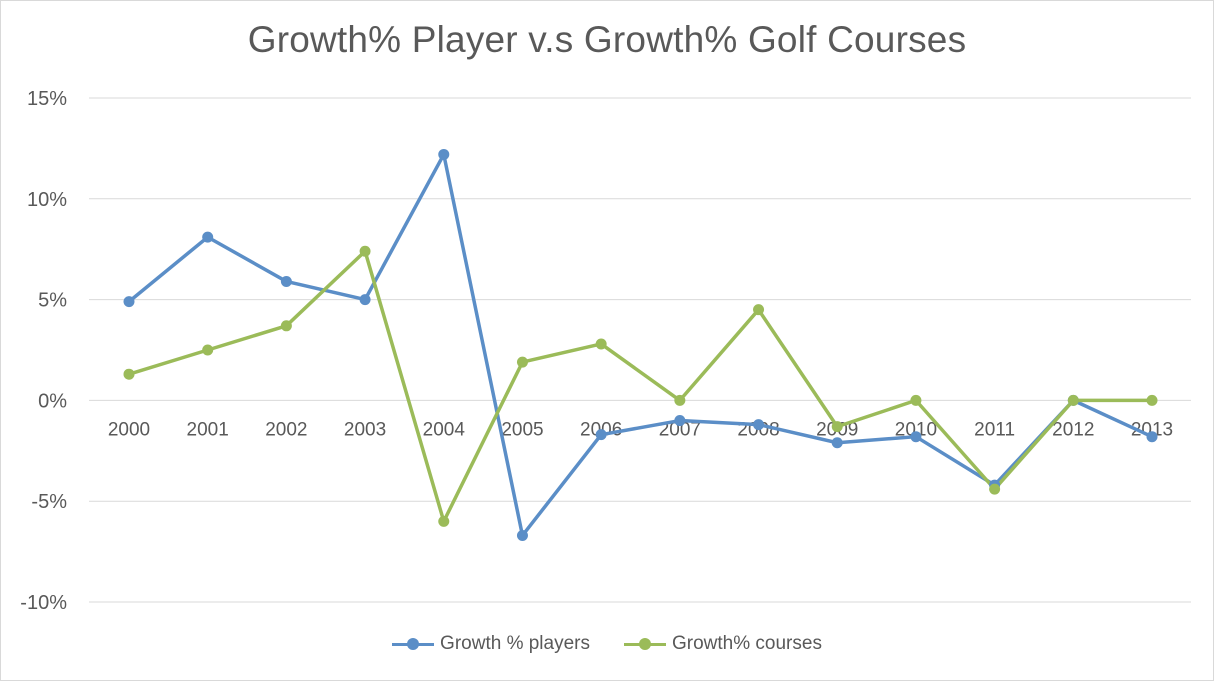 This screenshot has height=681, width=1214. Describe the element at coordinates (1152, 429) in the screenshot. I see `x-tick-label: 2013` at that location.